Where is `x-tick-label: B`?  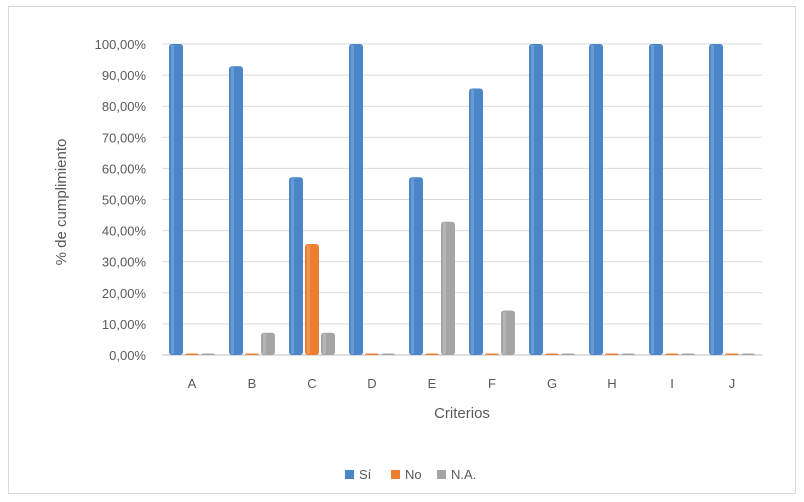
x-tick-label: B is located at coordinates (252, 383).